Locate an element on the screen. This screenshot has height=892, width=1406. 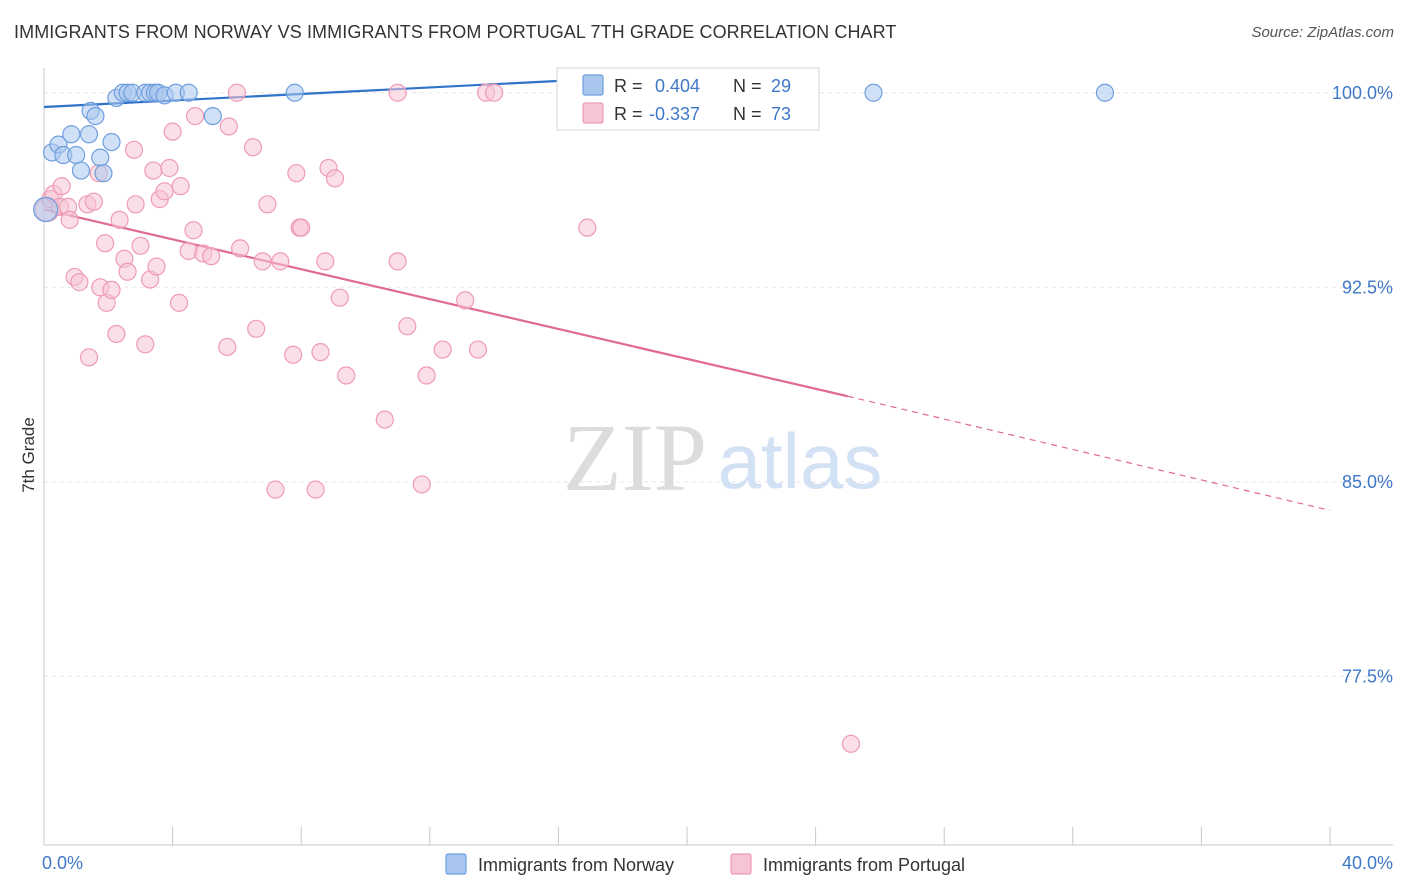
legend-swatch-norway is located at coordinates (456, 864).